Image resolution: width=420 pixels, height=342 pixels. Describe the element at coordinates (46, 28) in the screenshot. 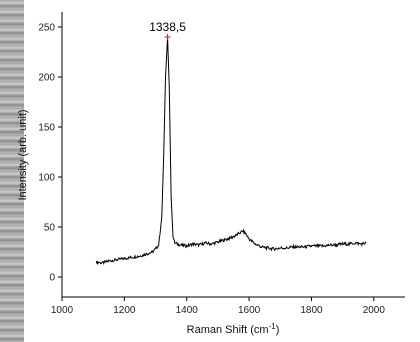

I see `y-tick-label: 250` at that location.